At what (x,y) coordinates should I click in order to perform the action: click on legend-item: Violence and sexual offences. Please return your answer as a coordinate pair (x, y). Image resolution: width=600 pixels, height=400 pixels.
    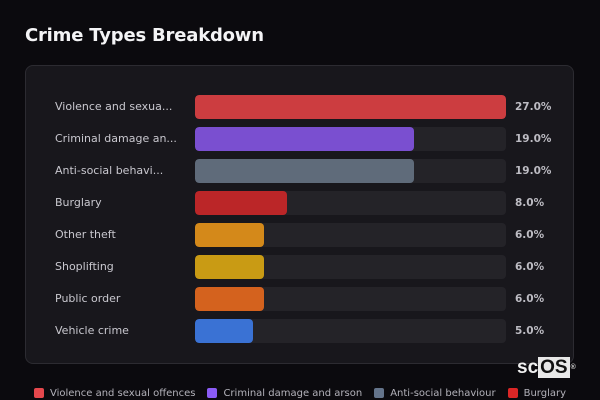
    Looking at the image, I should click on (114, 393).